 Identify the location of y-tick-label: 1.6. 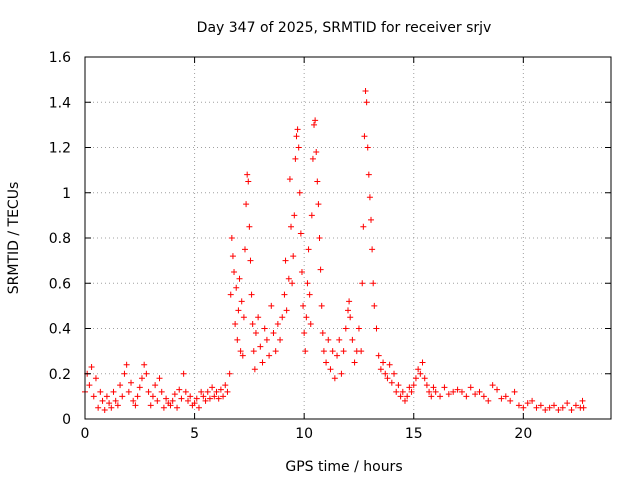
(60, 58).